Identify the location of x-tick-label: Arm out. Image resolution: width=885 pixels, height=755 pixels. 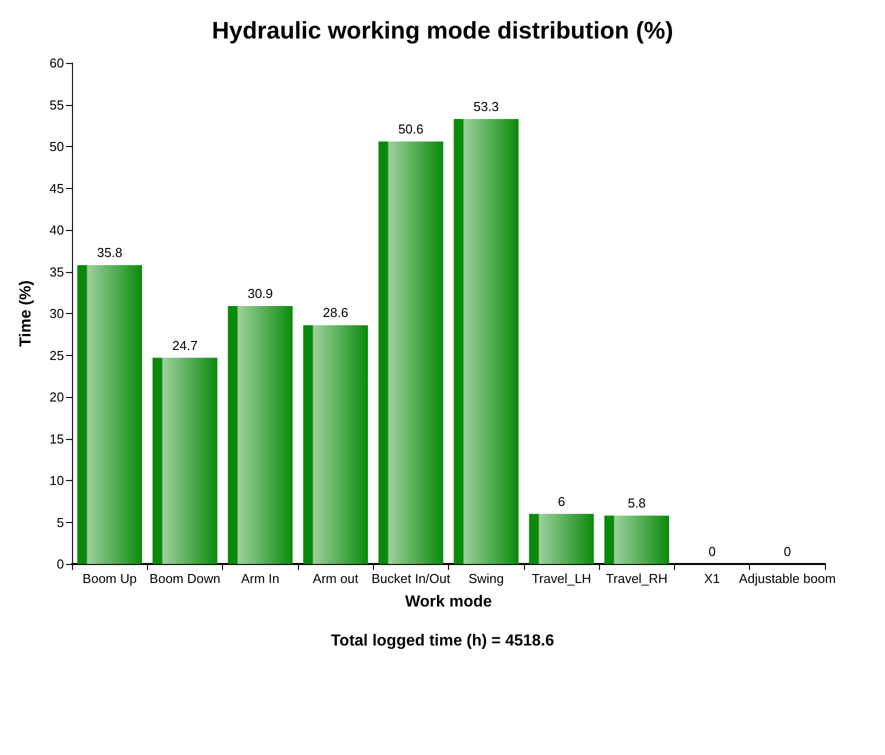
(335, 578).